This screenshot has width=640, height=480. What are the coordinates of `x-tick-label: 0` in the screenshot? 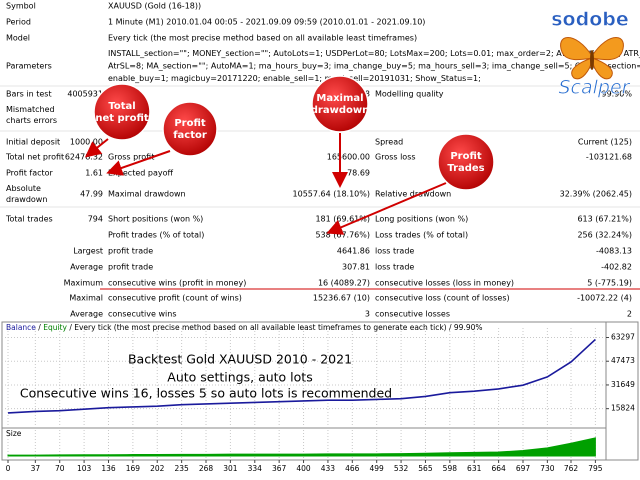 It's located at (8, 468).